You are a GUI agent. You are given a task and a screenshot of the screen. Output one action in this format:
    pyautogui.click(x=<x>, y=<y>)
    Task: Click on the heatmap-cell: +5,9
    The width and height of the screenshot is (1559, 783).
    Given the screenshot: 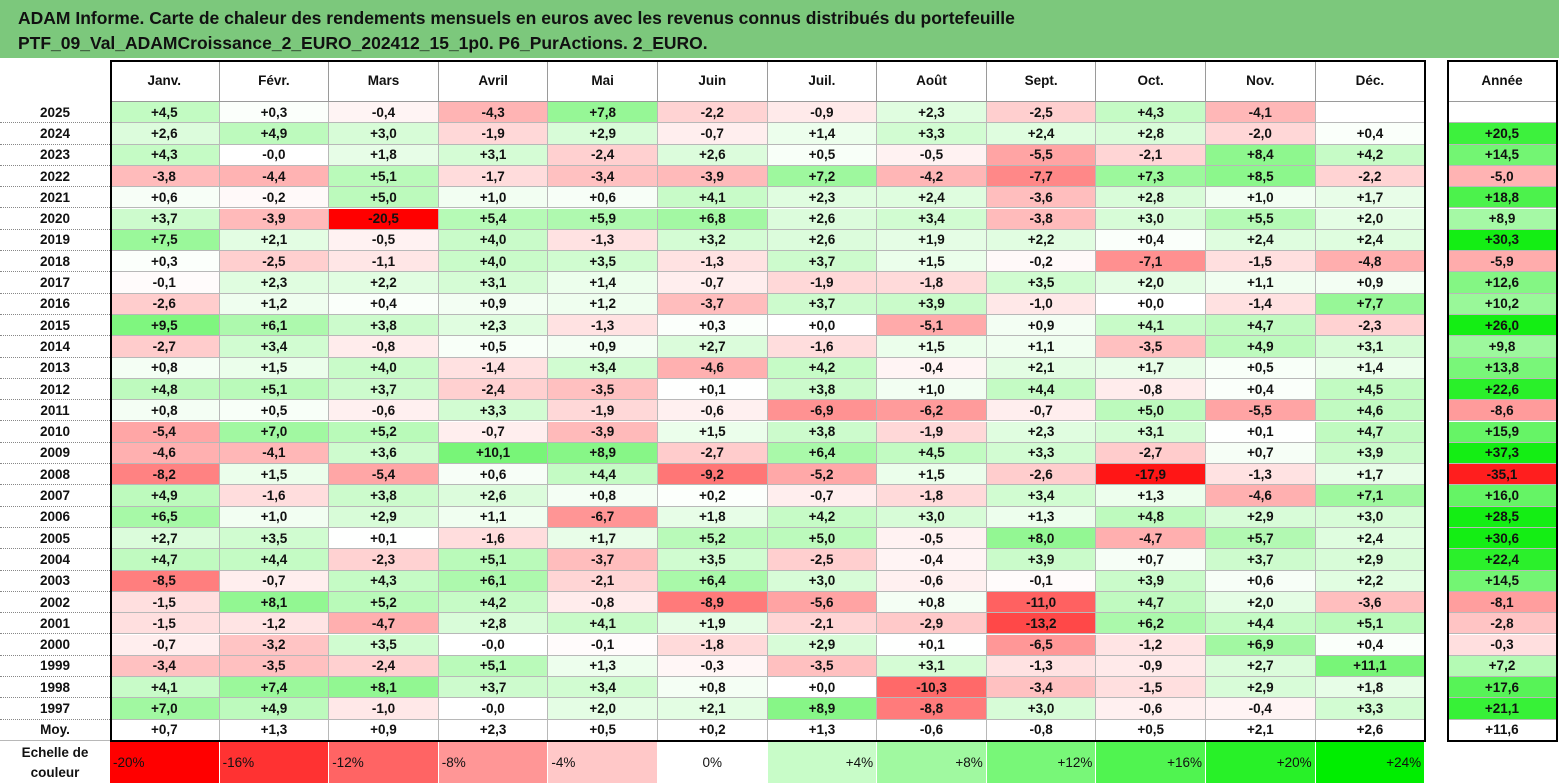 What is the action you would take?
    pyautogui.click(x=603, y=219)
    